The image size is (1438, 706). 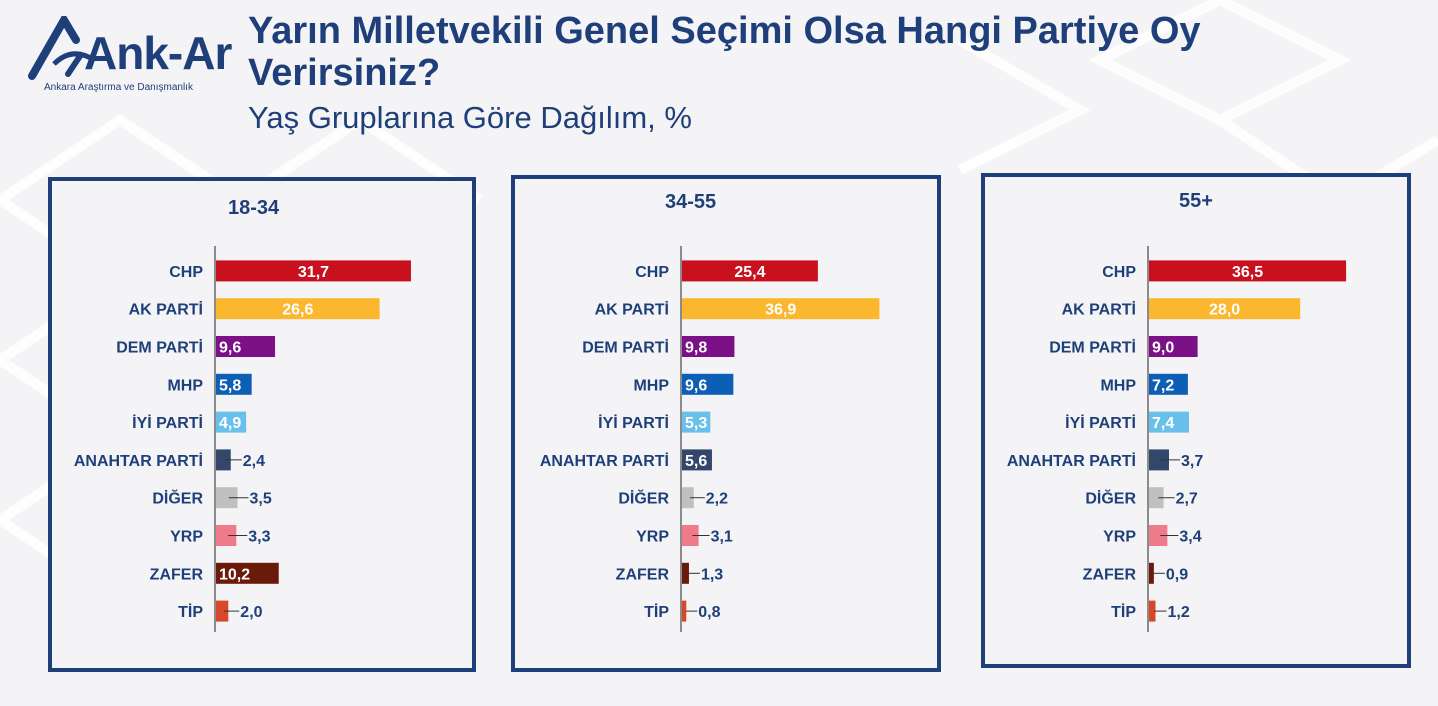 What do you see at coordinates (712, 574) in the screenshot?
I see `data-label-zafer: 1,3` at bounding box center [712, 574].